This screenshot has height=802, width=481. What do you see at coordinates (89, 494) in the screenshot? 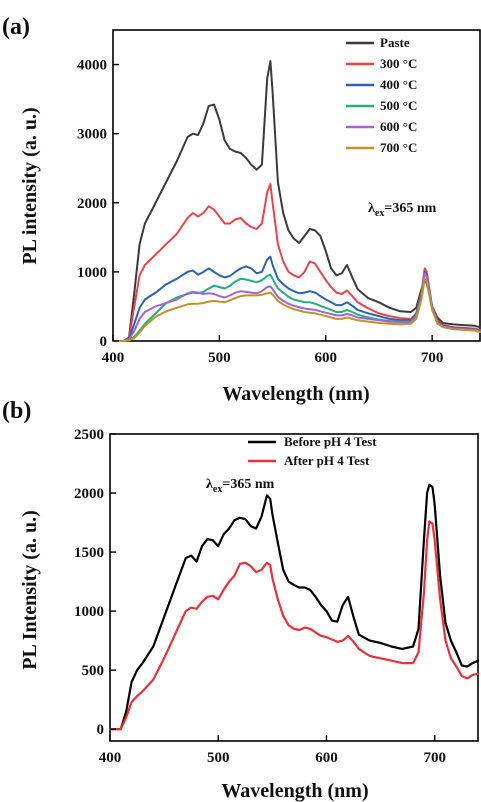
I see `b-y-tick-label: 2000` at bounding box center [89, 494].